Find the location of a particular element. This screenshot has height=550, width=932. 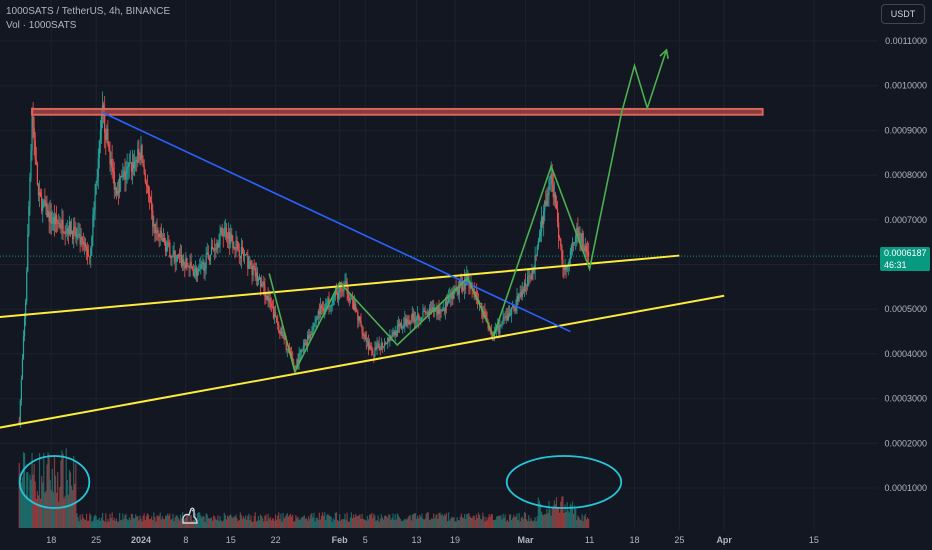

y-tick-label: 0.0003000 is located at coordinates (905, 399).